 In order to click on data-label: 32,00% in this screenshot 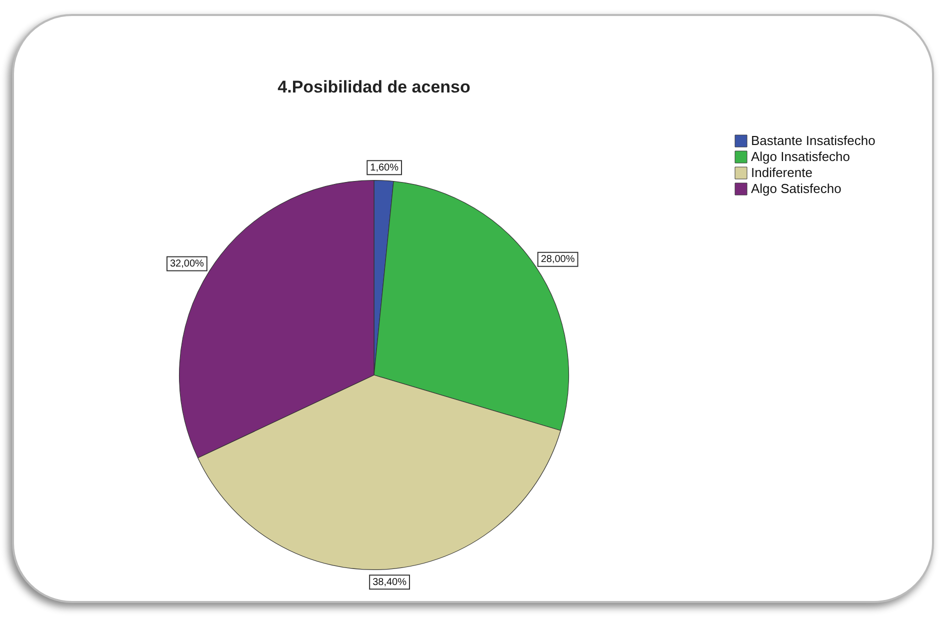, I will do `click(187, 264)`.